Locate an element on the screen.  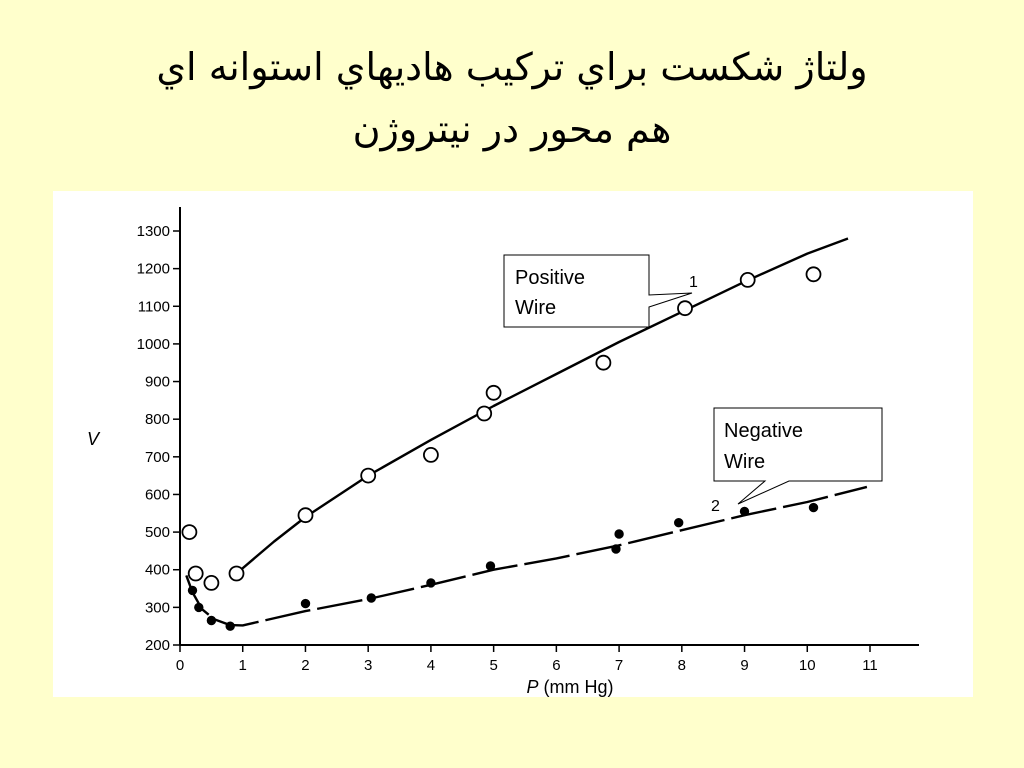
x-axis-title-unit: (mm Hg) is located at coordinates (576, 687).